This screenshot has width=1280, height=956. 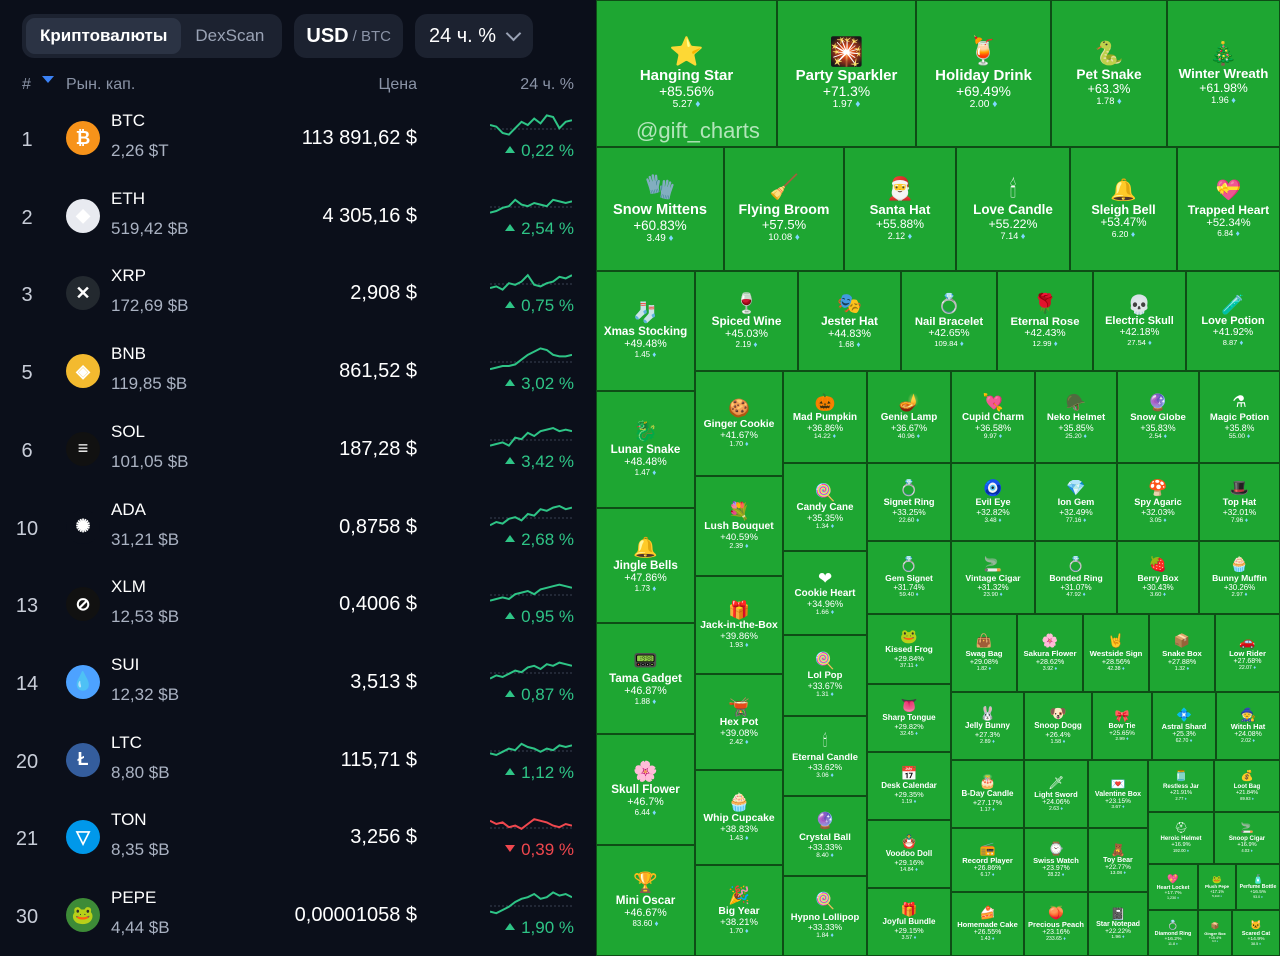 I want to click on gift-tile: 💍 Diamond Ring +16.2% 11.8 ♦, so click(x=1173, y=933).